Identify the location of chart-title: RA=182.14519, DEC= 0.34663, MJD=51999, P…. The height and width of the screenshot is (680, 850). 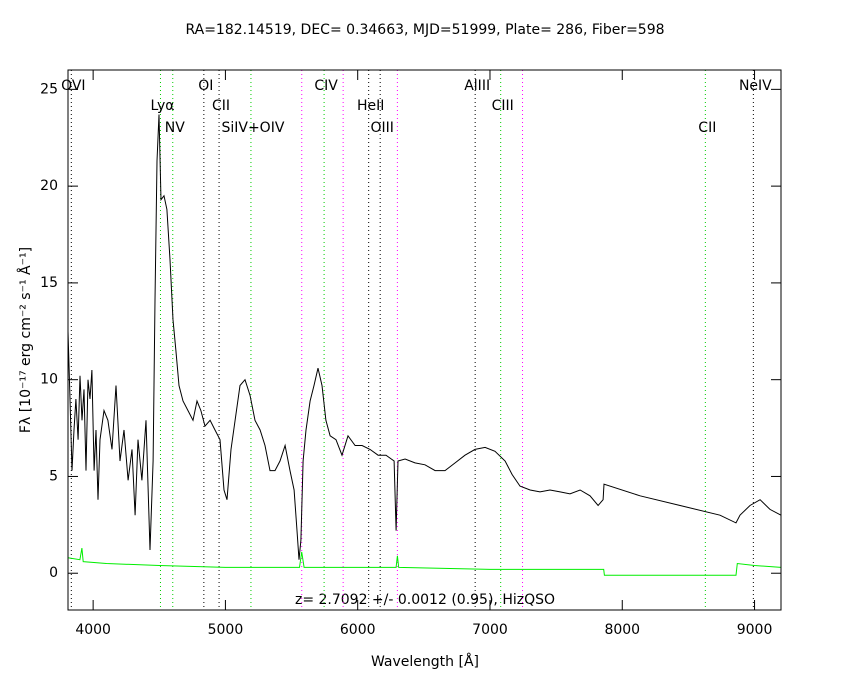
(424, 30).